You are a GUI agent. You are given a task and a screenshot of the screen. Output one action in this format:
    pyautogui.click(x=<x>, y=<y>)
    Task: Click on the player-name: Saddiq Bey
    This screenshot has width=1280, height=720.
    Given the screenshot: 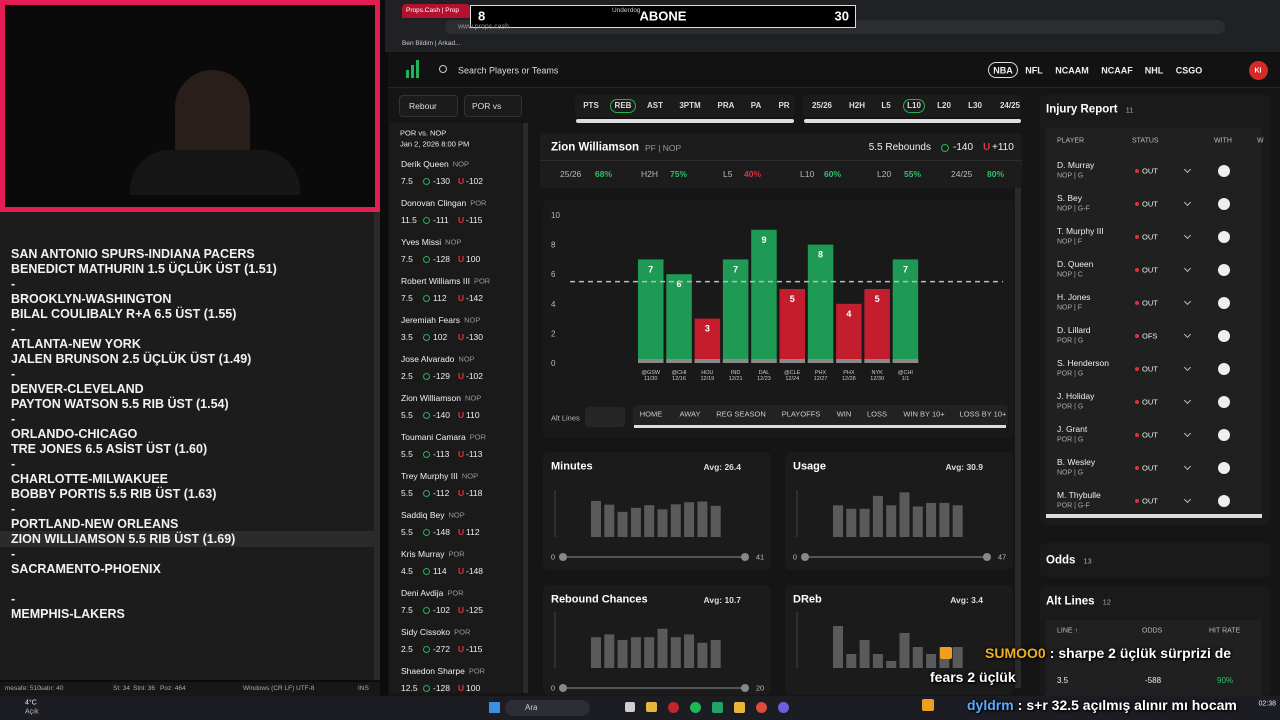 What is the action you would take?
    pyautogui.click(x=423, y=514)
    